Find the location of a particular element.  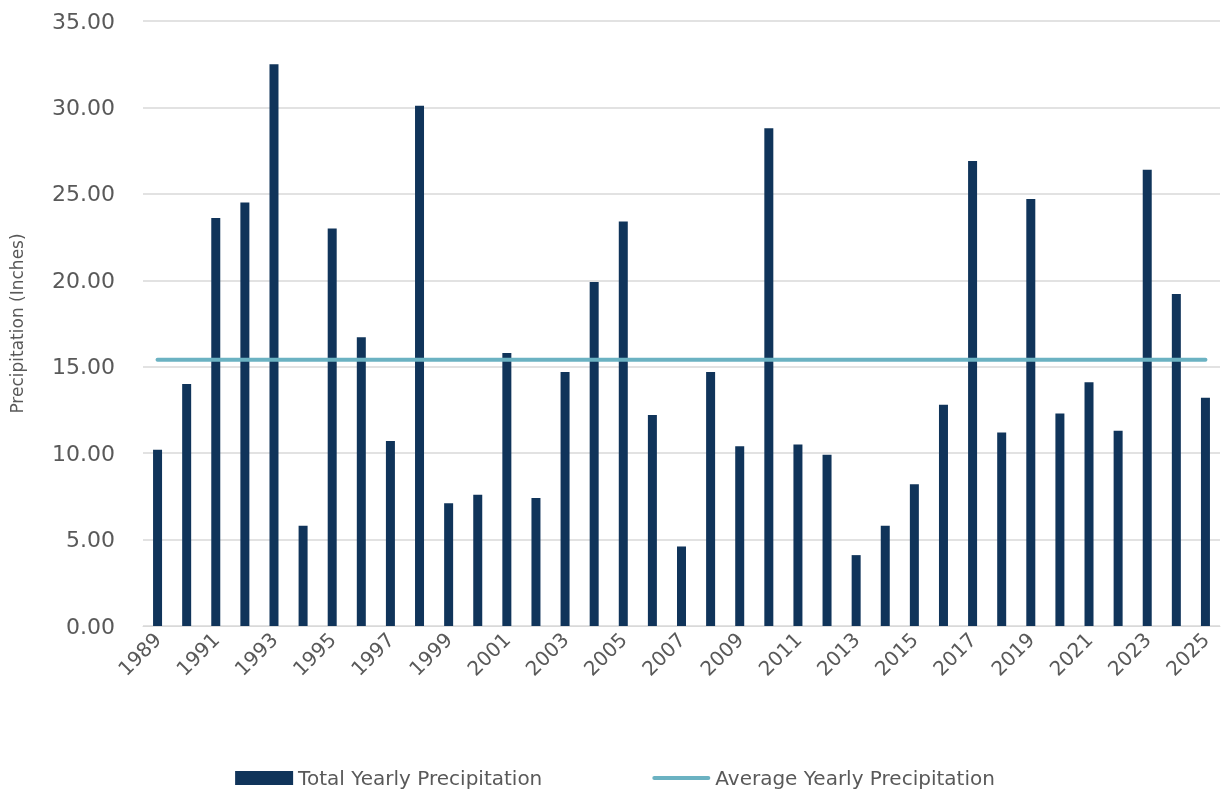

legend-label: Total Yearly Precipitation is located at coordinates (420, 778).